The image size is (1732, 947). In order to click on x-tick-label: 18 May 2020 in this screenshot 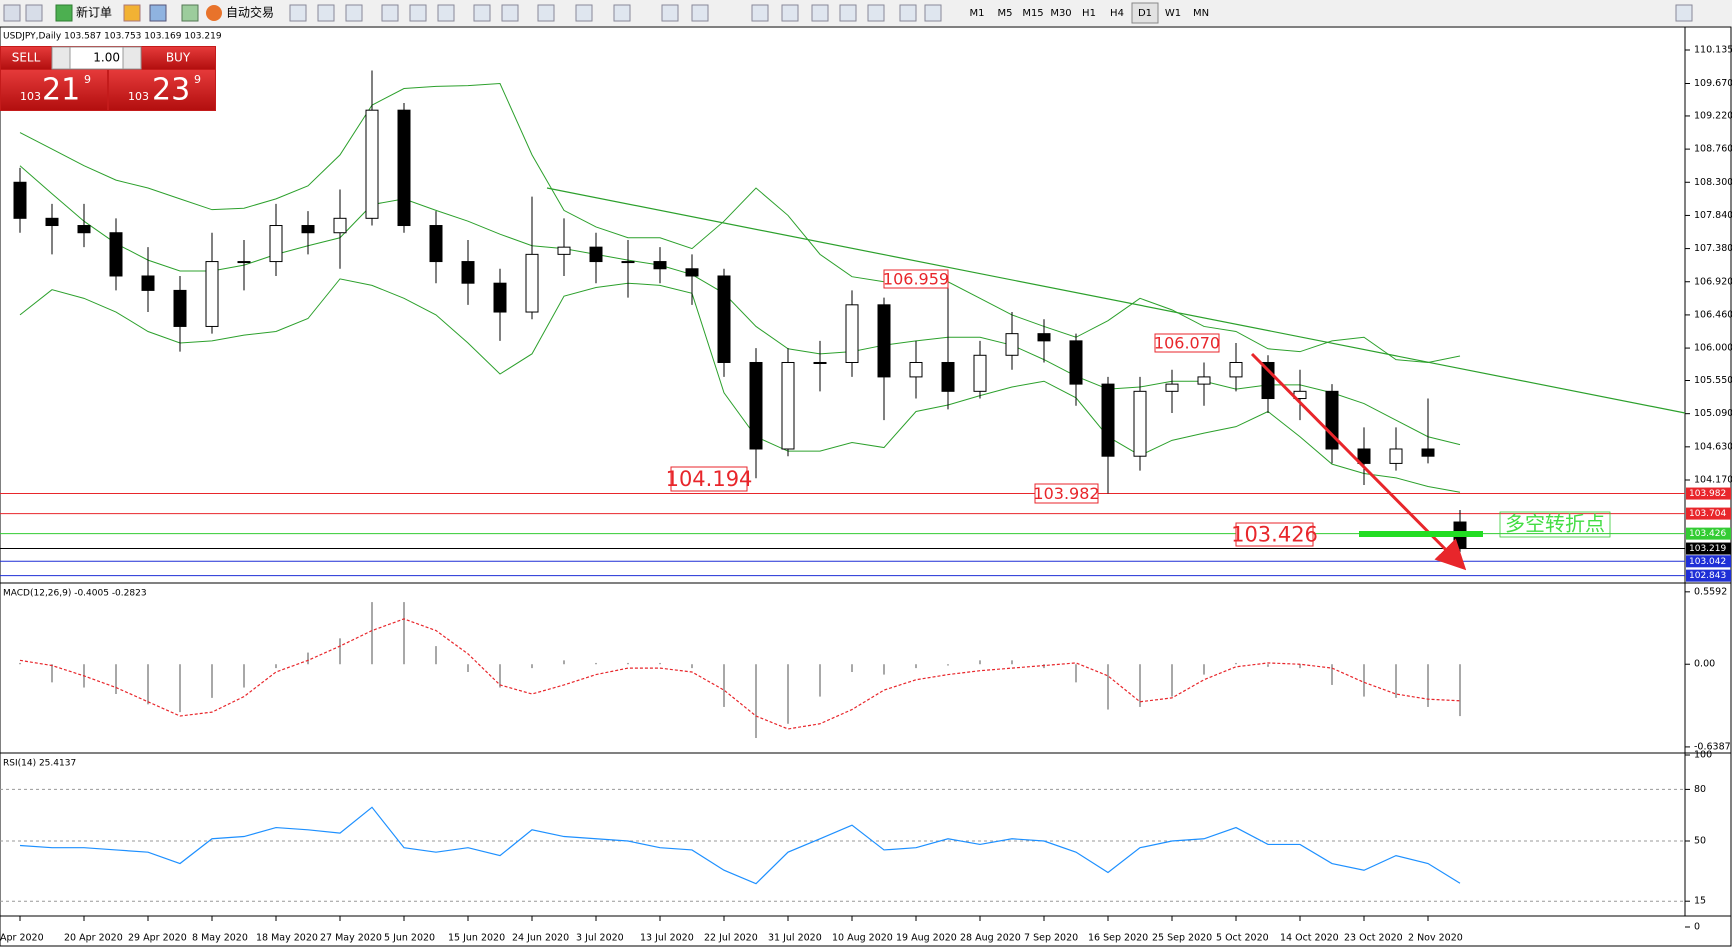, I will do `click(287, 938)`.